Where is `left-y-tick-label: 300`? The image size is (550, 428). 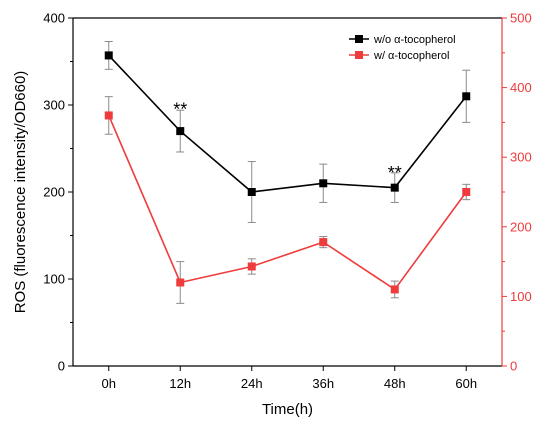 left-y-tick-label: 300 is located at coordinates (54, 105).